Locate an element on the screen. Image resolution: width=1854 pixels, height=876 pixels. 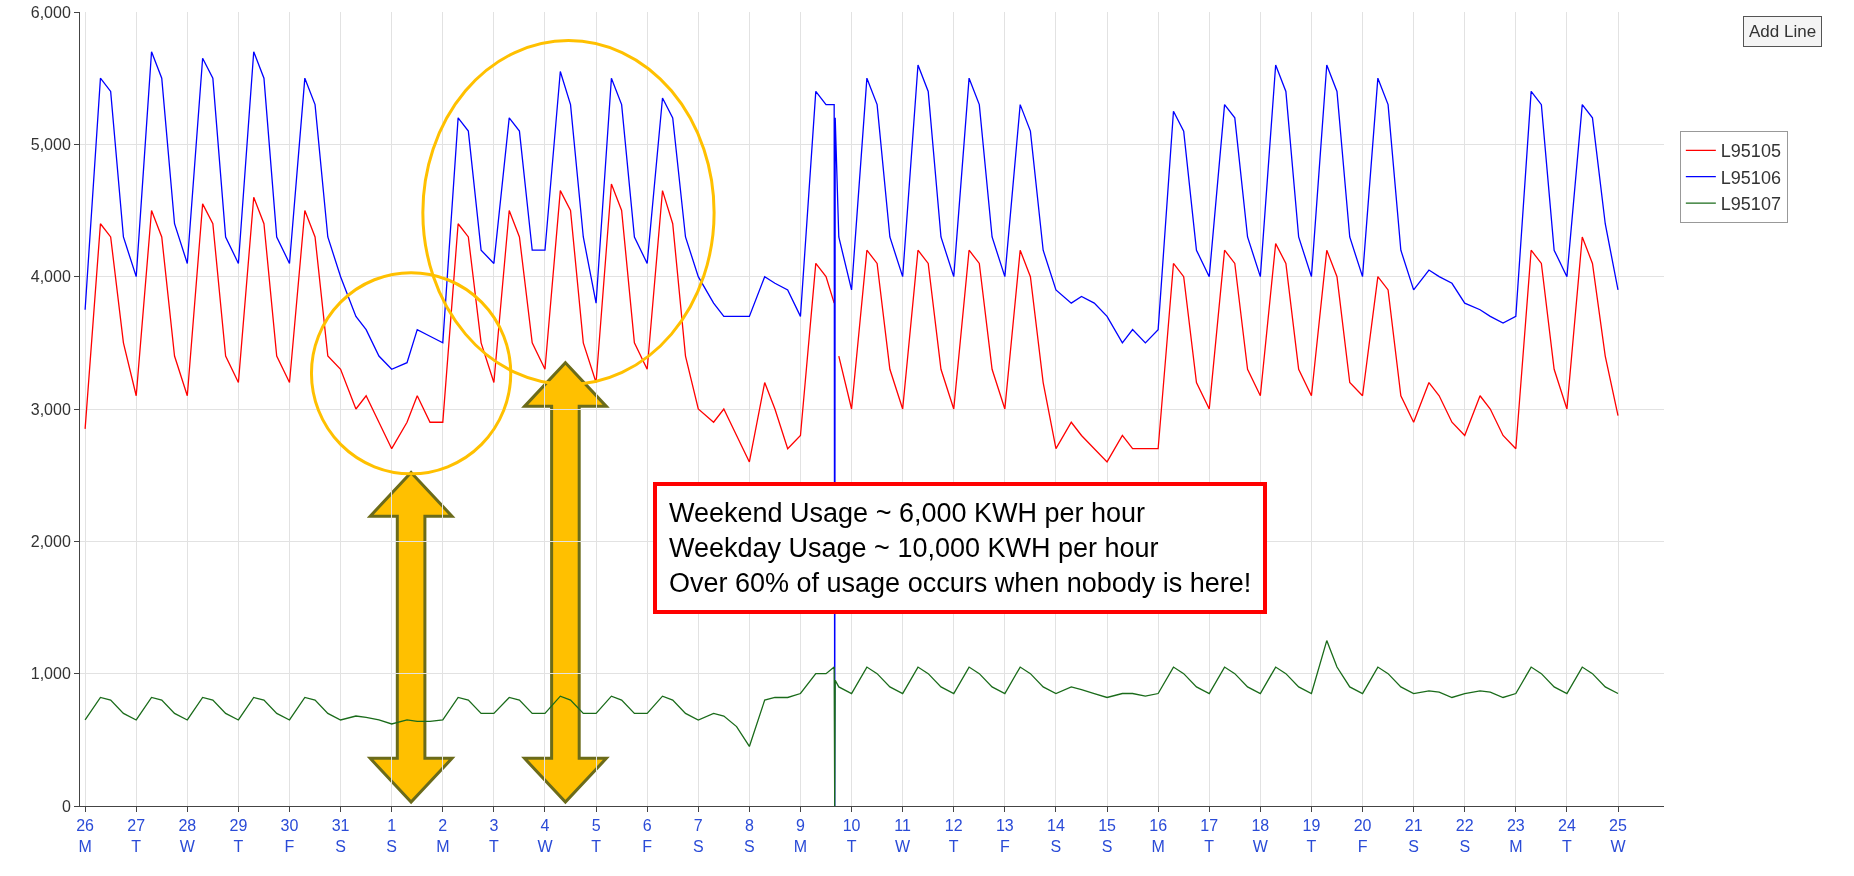
x-tick-label: 28 W is located at coordinates (187, 836).